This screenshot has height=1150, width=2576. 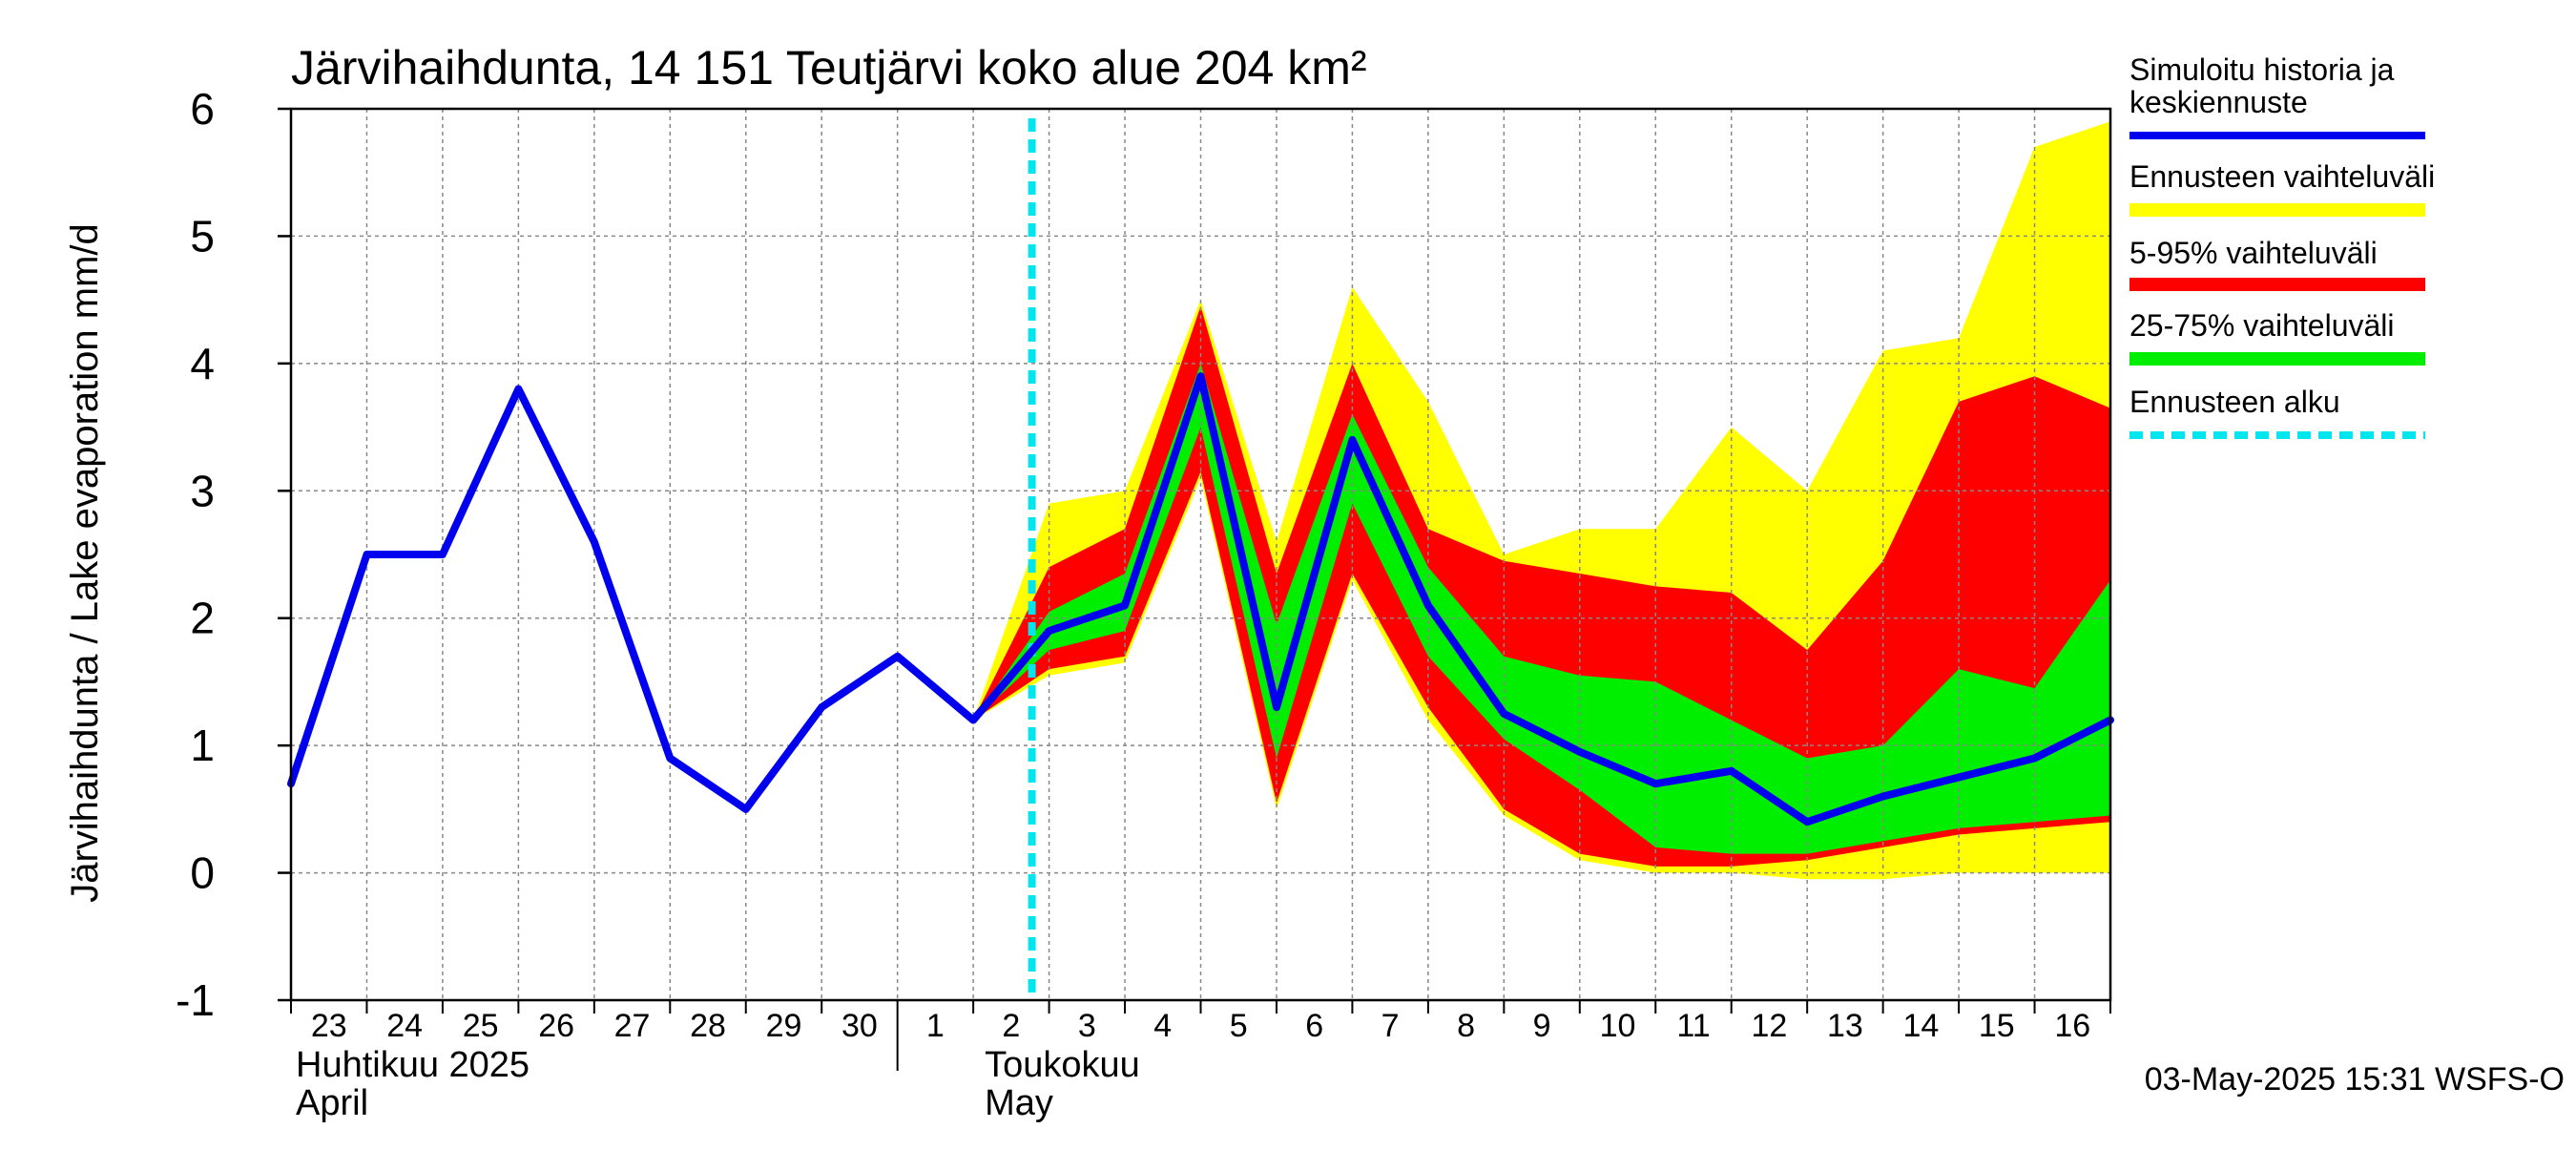 What do you see at coordinates (1997, 1026) in the screenshot?
I see `x-tick-label: 15` at bounding box center [1997, 1026].